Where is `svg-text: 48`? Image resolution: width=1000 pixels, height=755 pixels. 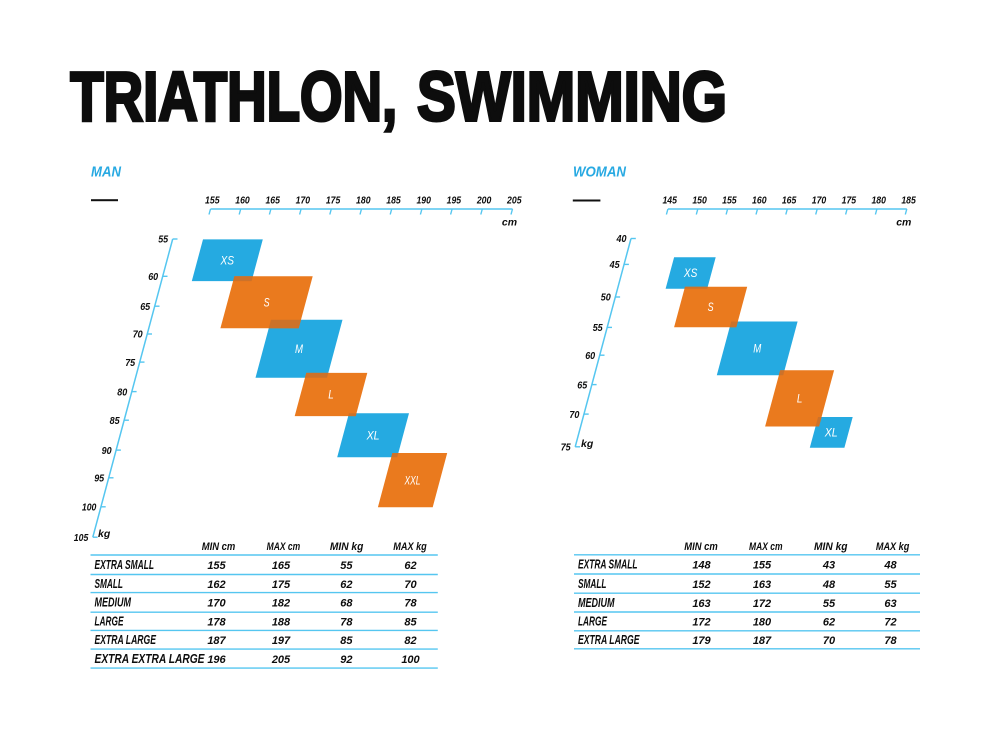
svg-text: 48 is located at coordinates (829, 585).